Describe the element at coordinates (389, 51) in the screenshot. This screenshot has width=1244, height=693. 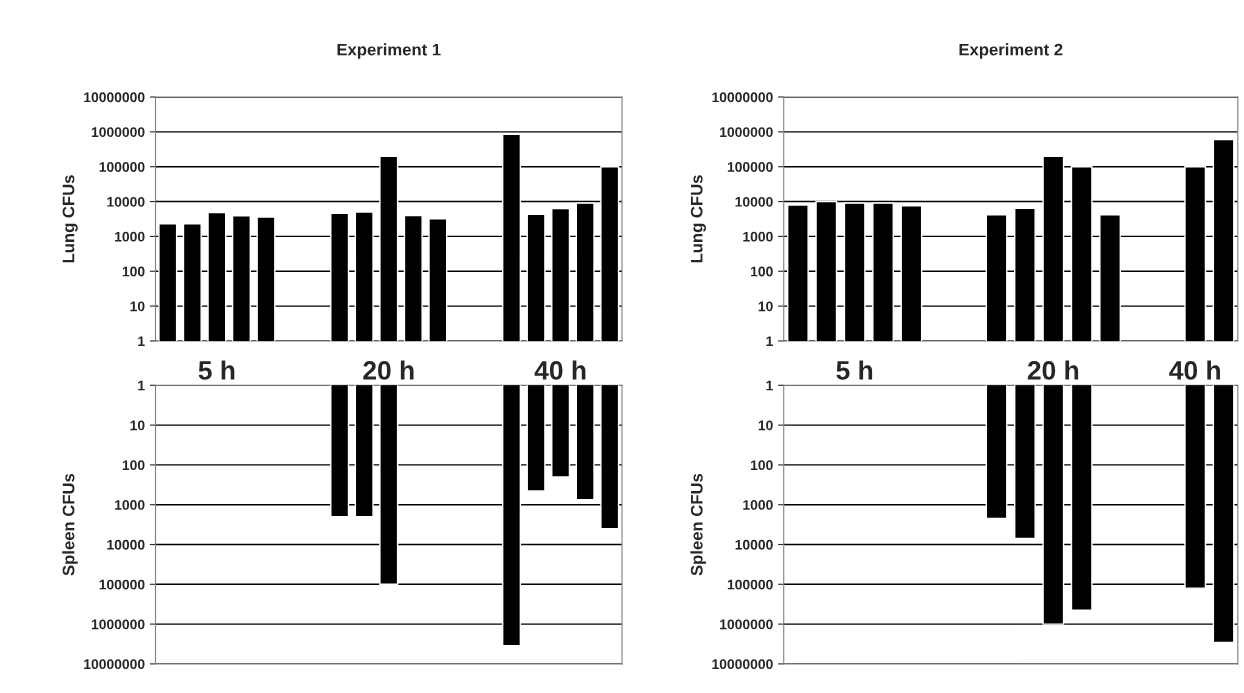
I see `chart-title: Experiment 1` at that location.